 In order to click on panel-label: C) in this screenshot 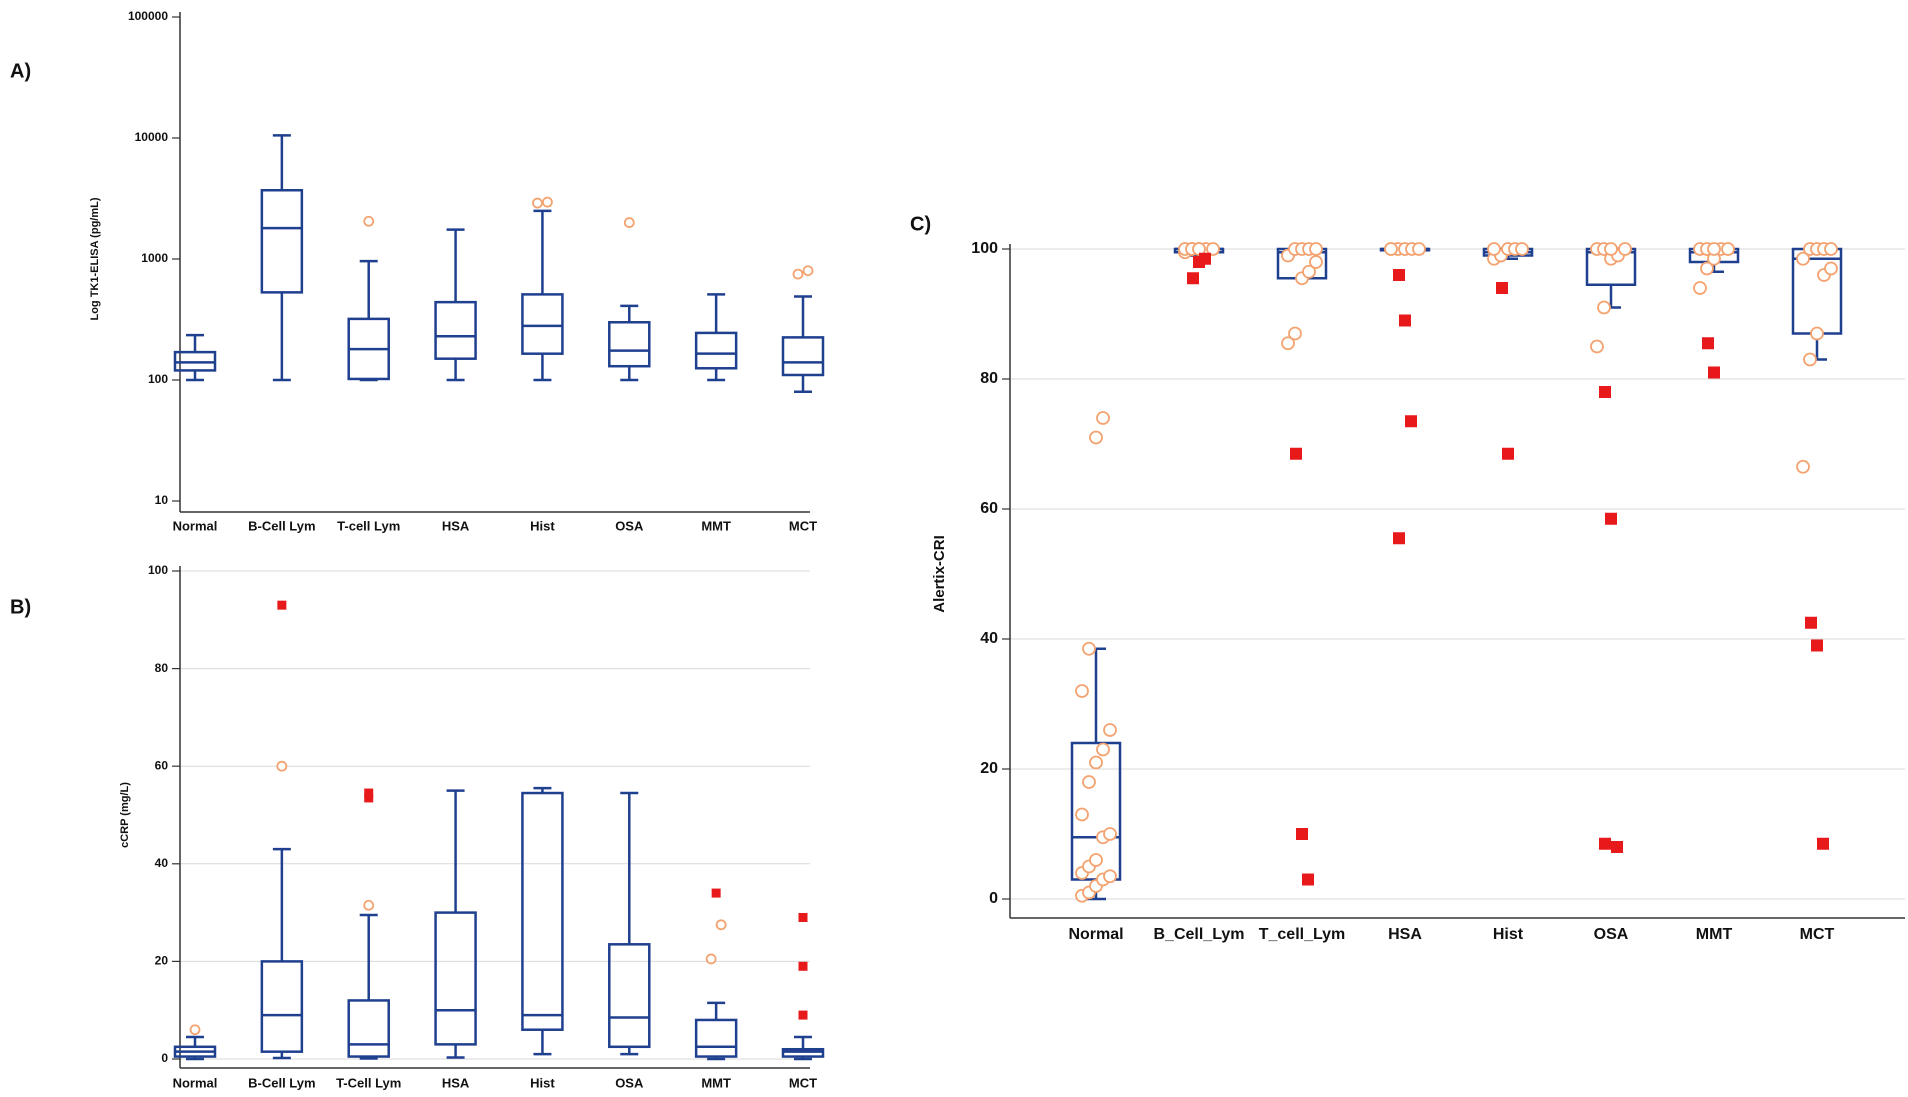, I will do `click(920, 224)`.